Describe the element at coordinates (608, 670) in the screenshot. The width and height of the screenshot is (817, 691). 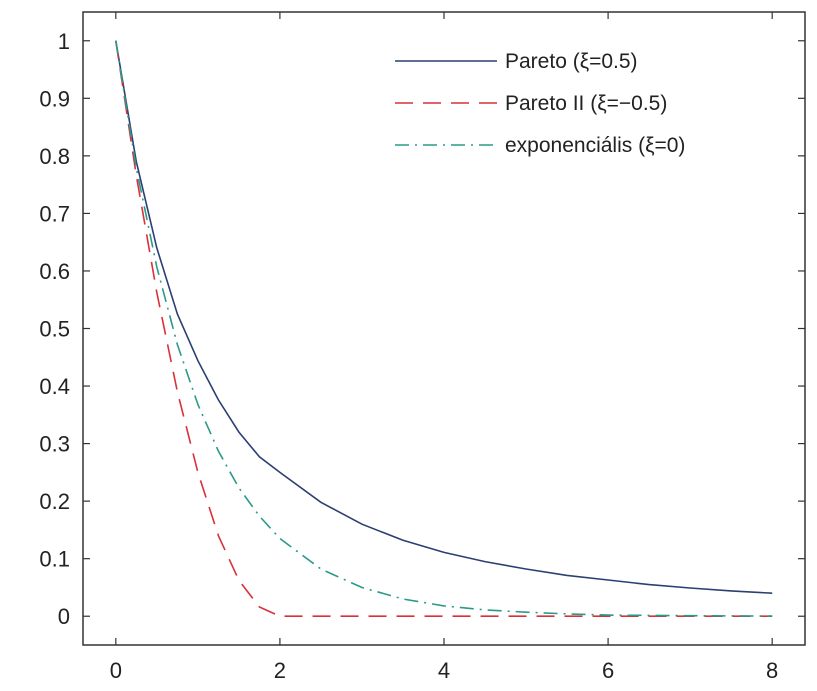
I see `x-tick-label: 6` at that location.